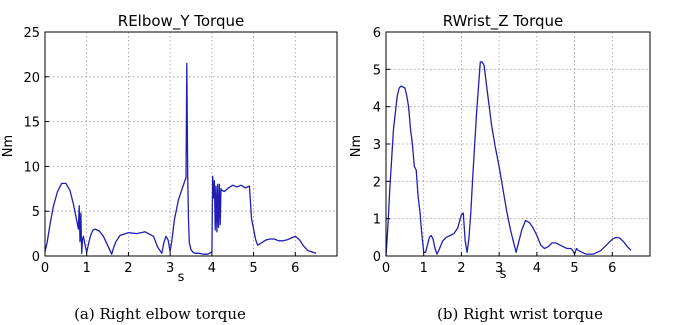  Describe the element at coordinates (31, 33) in the screenshot. I see `elbow-y-tick-label: 25` at that location.